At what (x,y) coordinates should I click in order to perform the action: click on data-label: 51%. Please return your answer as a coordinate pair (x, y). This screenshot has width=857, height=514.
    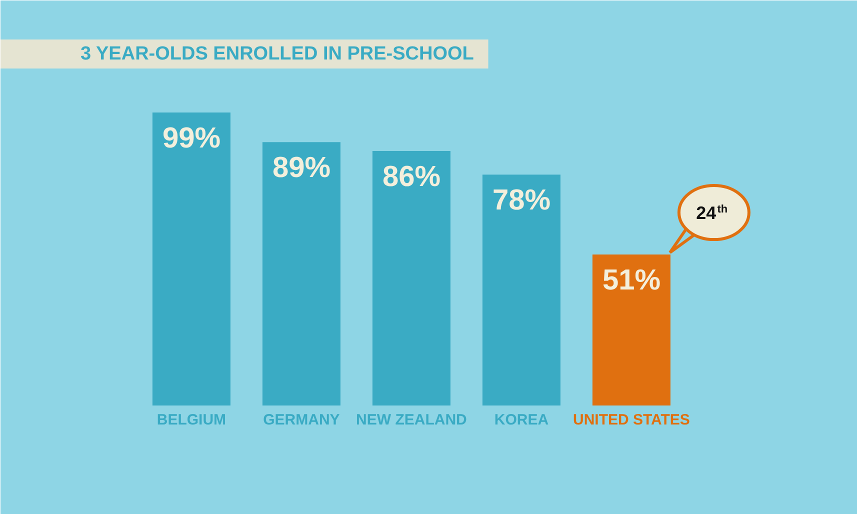
    Looking at the image, I should click on (631, 280).